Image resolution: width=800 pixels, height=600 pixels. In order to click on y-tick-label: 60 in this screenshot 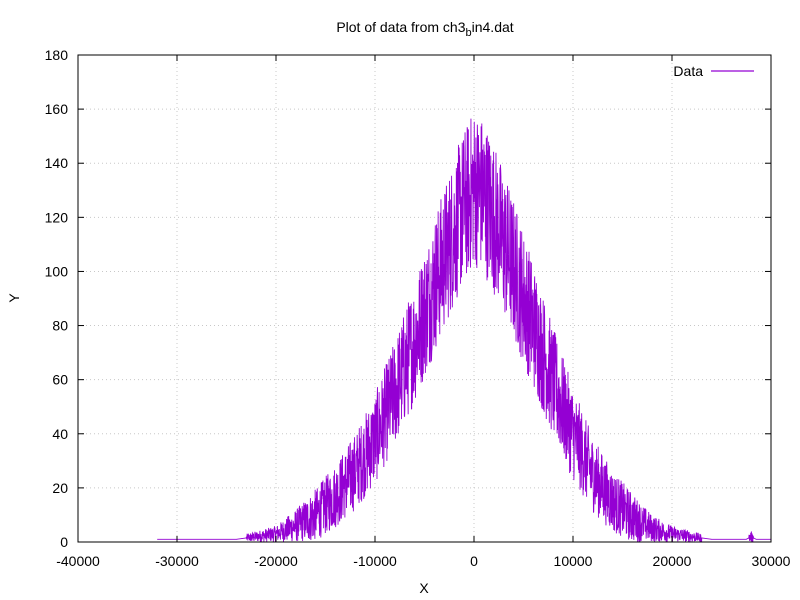, I will do `click(60, 380)`.